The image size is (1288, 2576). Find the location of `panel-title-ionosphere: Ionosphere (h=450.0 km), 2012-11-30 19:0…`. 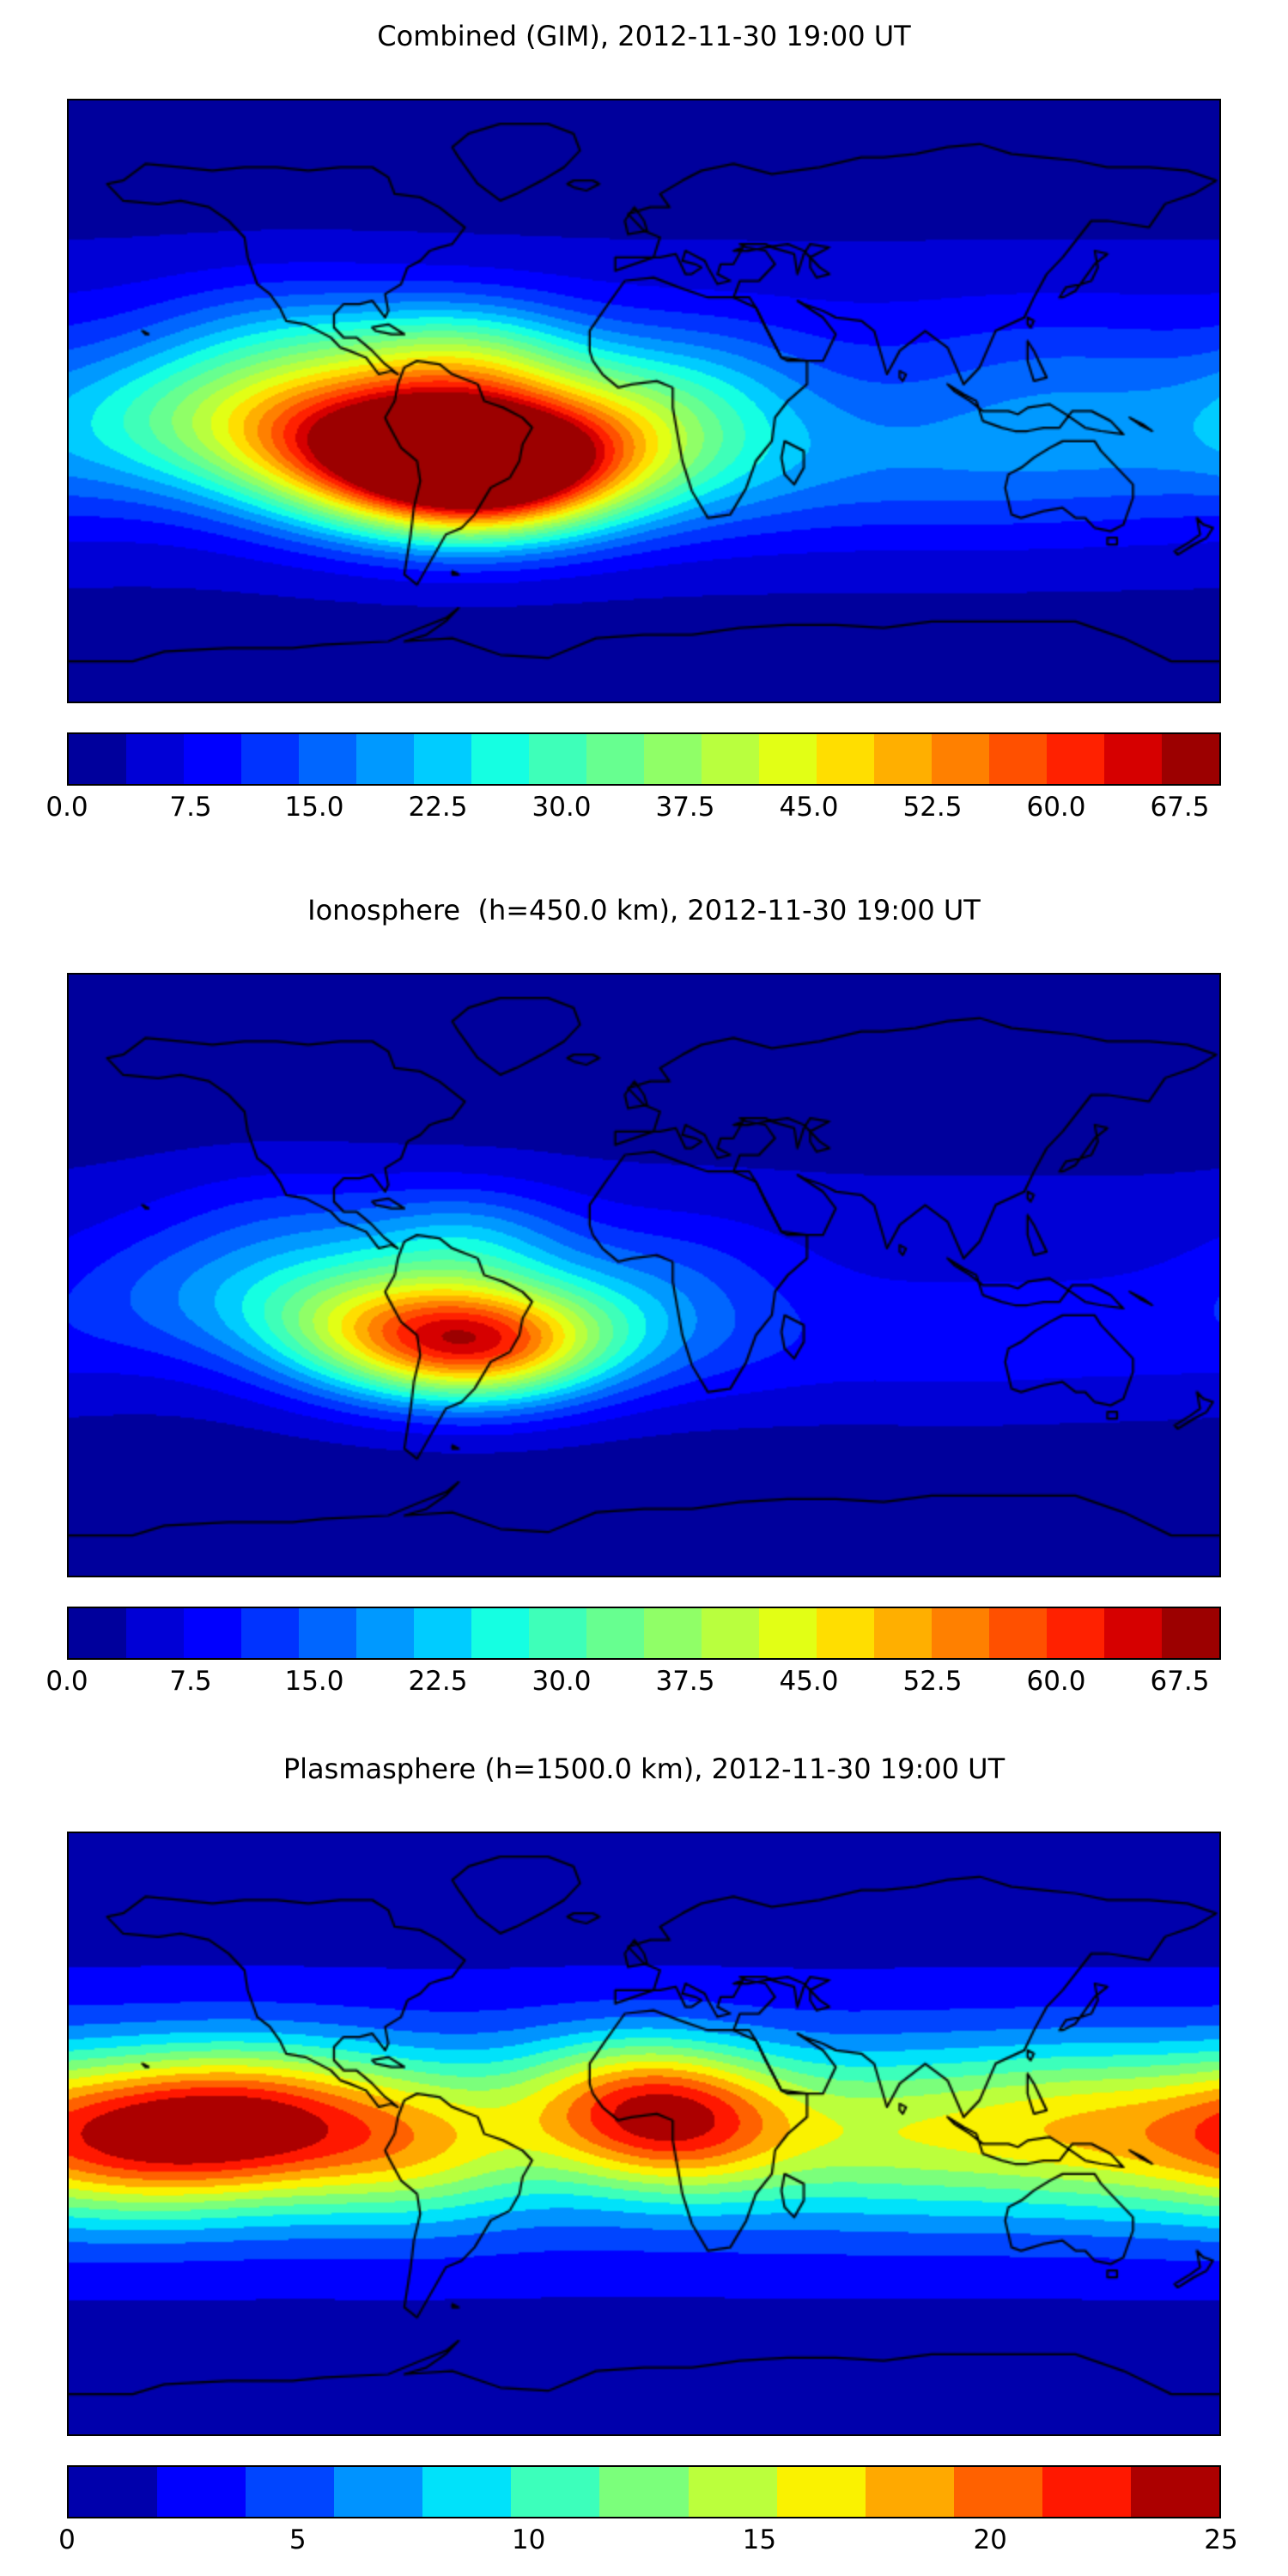

panel-title-ionosphere: Ionosphere (h=450.0 km), 2012-11-30 19:0… is located at coordinates (644, 910).